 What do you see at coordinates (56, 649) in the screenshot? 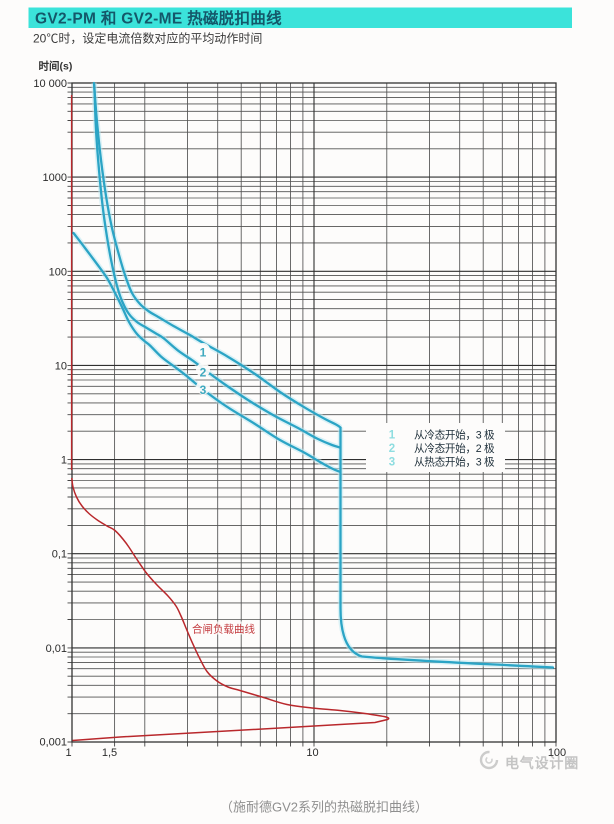
I see `svg-text: 0,01` at bounding box center [56, 649].